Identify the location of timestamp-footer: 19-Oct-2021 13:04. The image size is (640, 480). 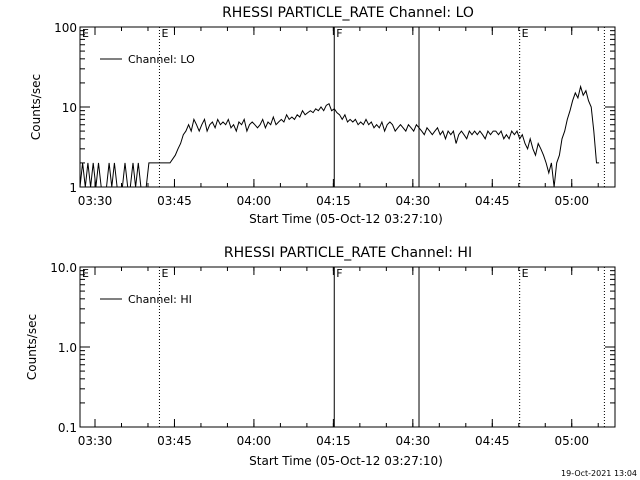
(599, 473).